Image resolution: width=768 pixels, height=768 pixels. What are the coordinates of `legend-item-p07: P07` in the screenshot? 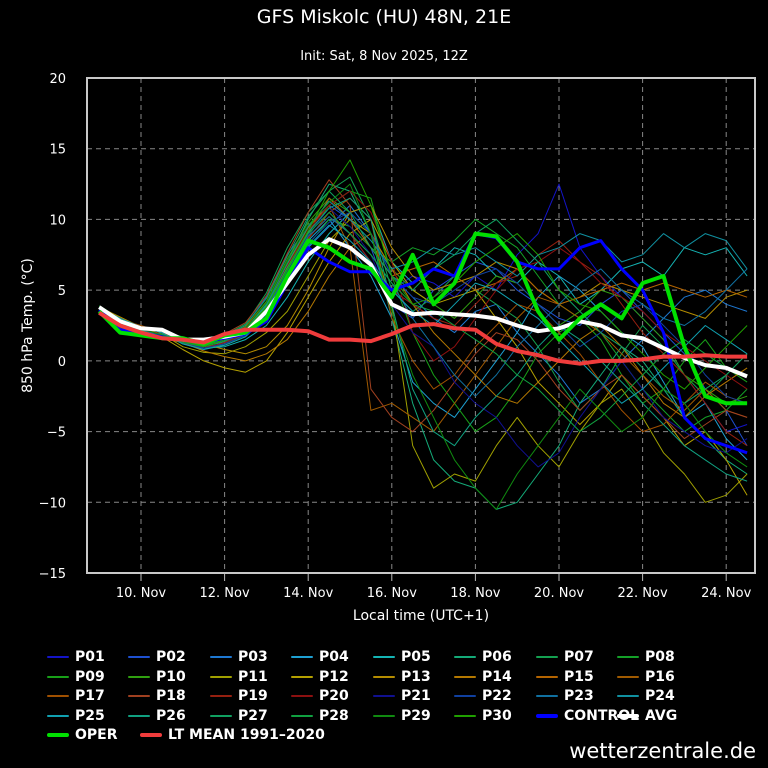 It's located at (565, 657).